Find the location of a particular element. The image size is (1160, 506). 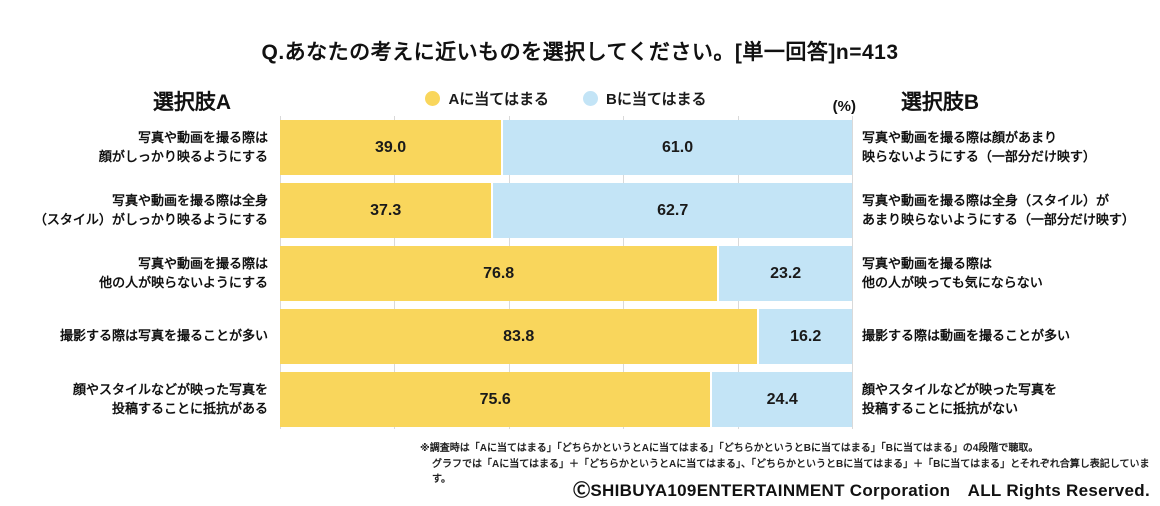

value-b: 23.2 is located at coordinates (786, 273).